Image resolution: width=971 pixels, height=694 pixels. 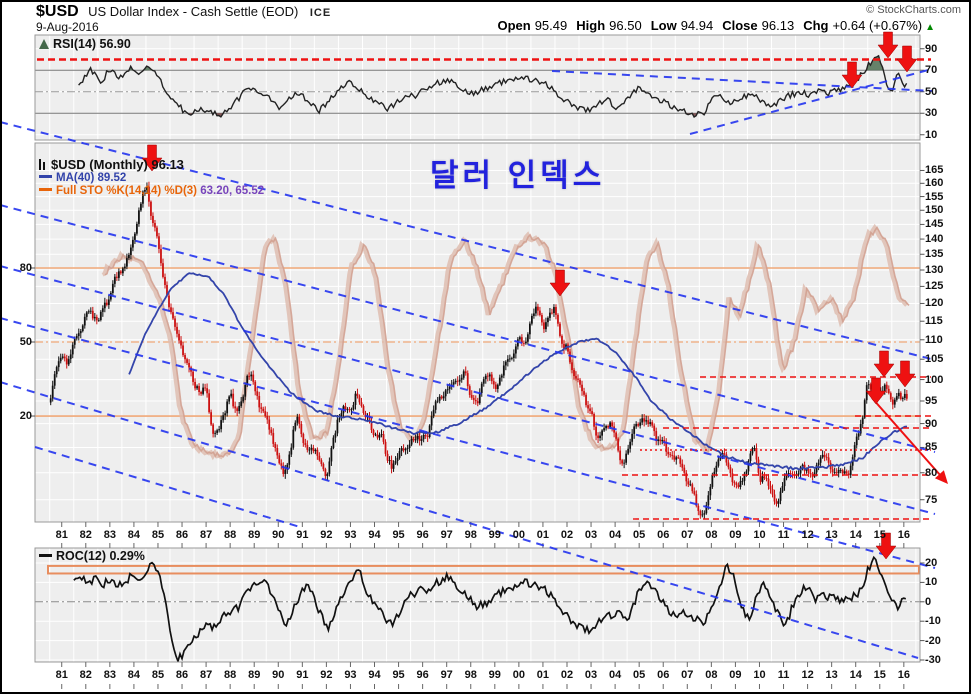 I want to click on low-label: Low, so click(x=663, y=25).